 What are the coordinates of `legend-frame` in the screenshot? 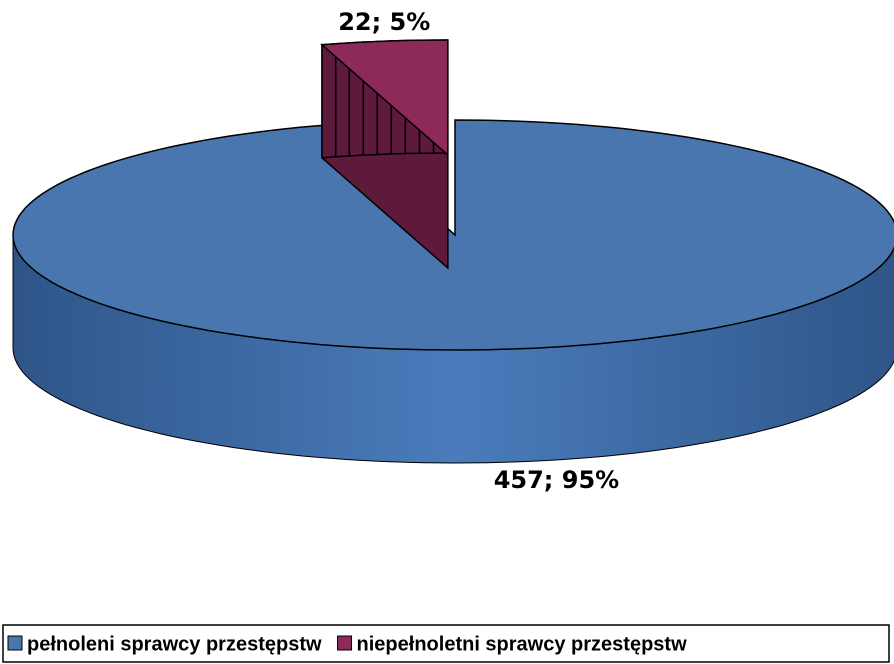 It's located at (446, 643).